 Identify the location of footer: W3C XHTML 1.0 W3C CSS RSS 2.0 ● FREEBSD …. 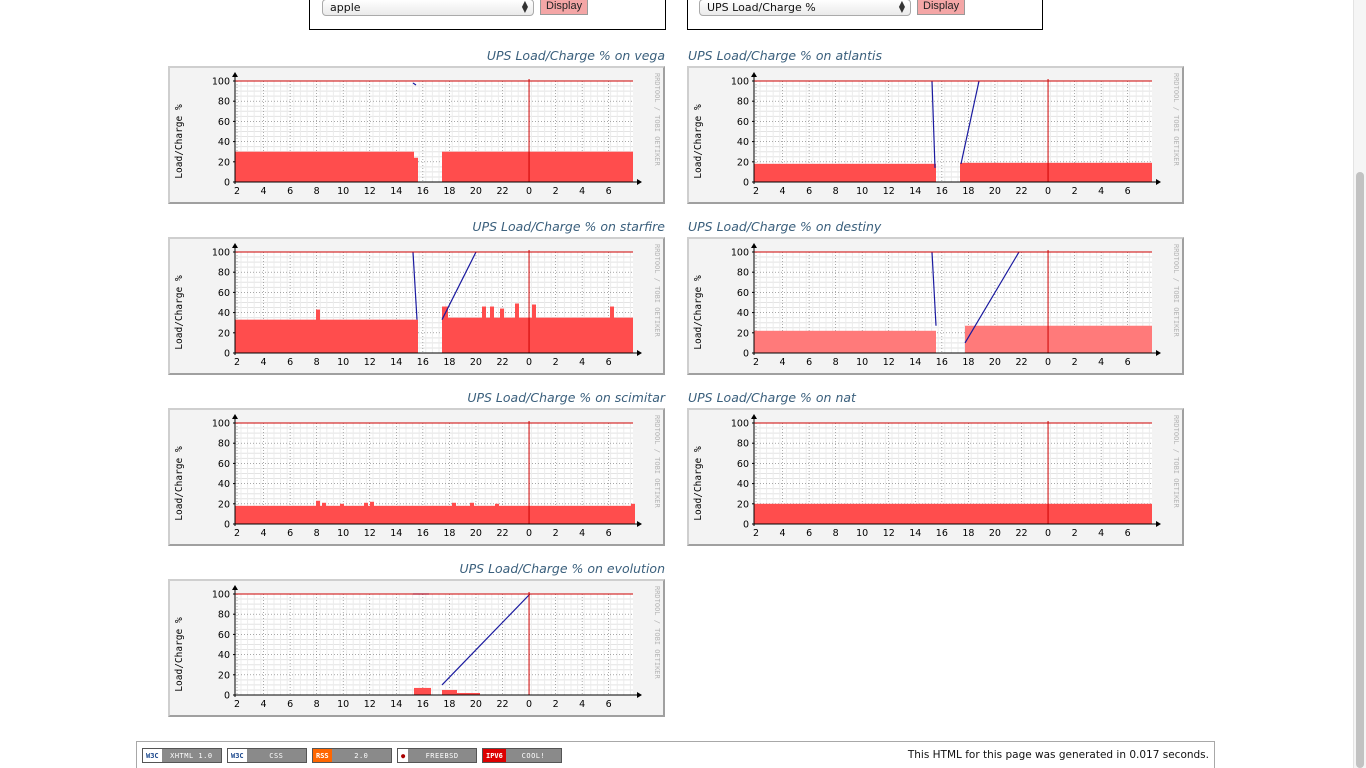
(675, 754).